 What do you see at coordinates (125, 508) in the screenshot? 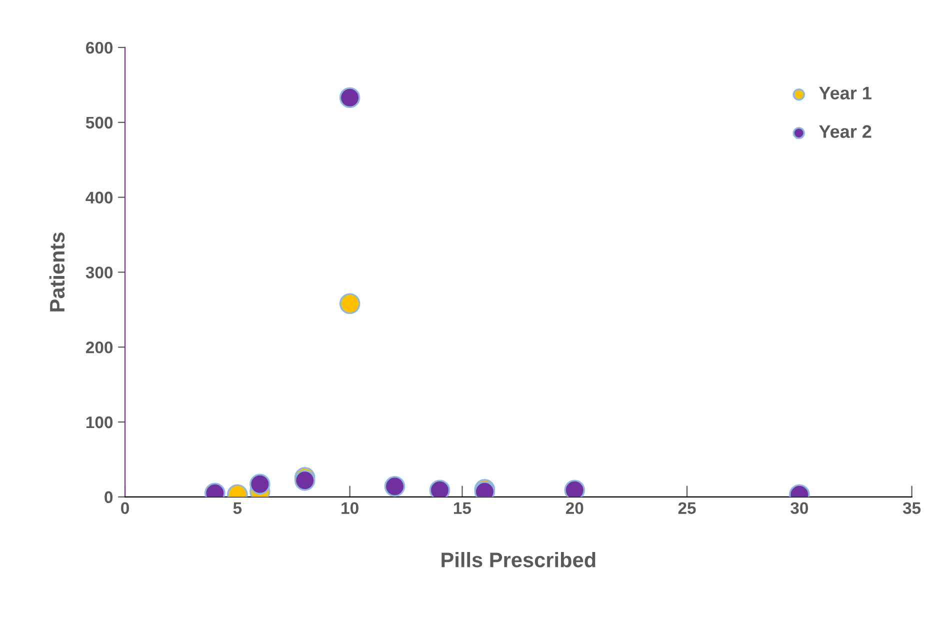
I see `x-tick-label: 0` at bounding box center [125, 508].